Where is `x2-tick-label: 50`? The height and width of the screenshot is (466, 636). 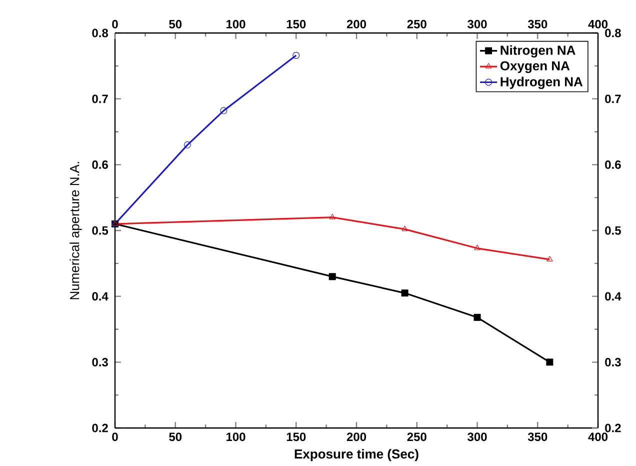 x2-tick-label: 50 is located at coordinates (175, 437).